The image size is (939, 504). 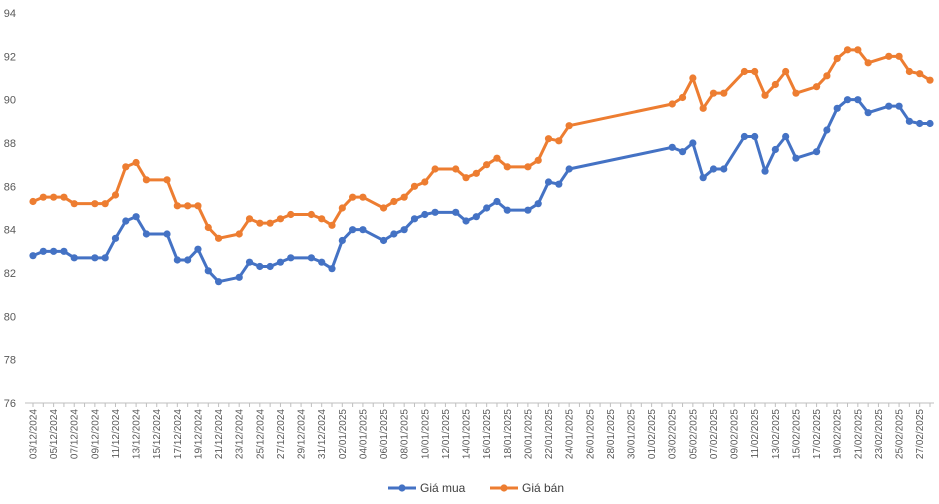 I want to click on x-tick-label: 15/02/2025, so click(x=796, y=434).